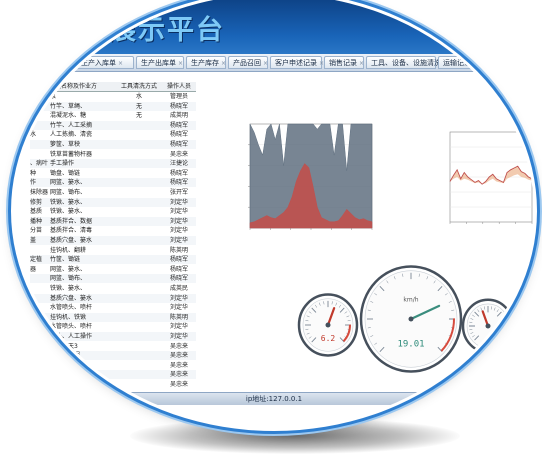 Image resolution: width=542 pixels, height=469 pixels. Describe the element at coordinates (33, 135) in the screenshot. I see `table-cell: 水` at that location.